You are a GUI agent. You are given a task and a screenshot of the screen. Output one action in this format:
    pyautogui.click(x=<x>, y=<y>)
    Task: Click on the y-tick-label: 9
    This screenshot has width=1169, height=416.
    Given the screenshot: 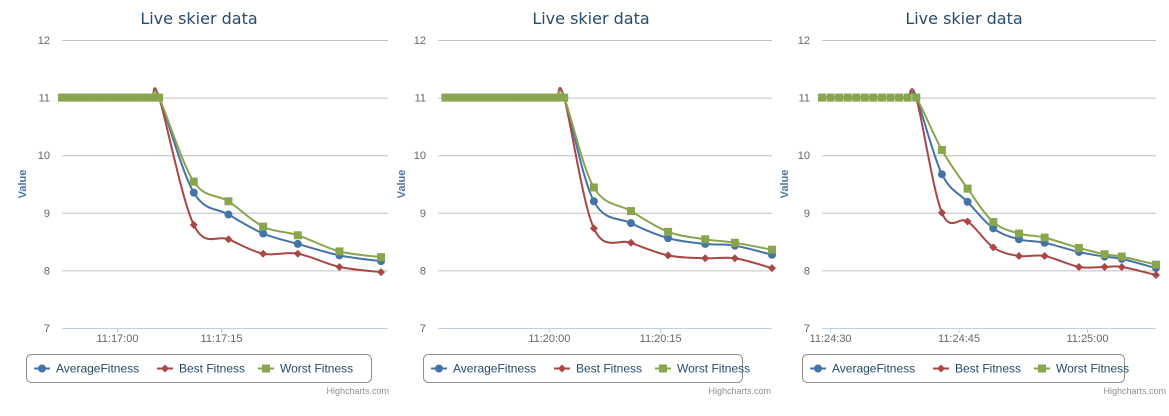 What is the action you would take?
    pyautogui.click(x=807, y=214)
    